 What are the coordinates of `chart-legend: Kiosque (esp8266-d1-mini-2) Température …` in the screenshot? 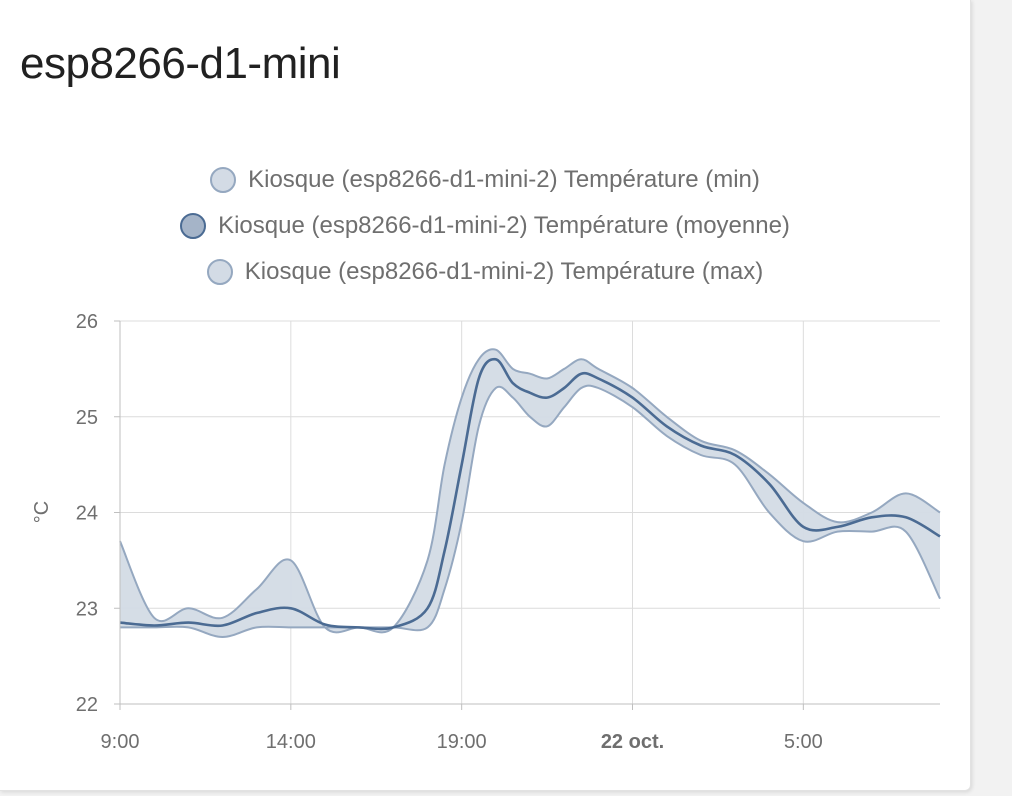 It's located at (485, 226).